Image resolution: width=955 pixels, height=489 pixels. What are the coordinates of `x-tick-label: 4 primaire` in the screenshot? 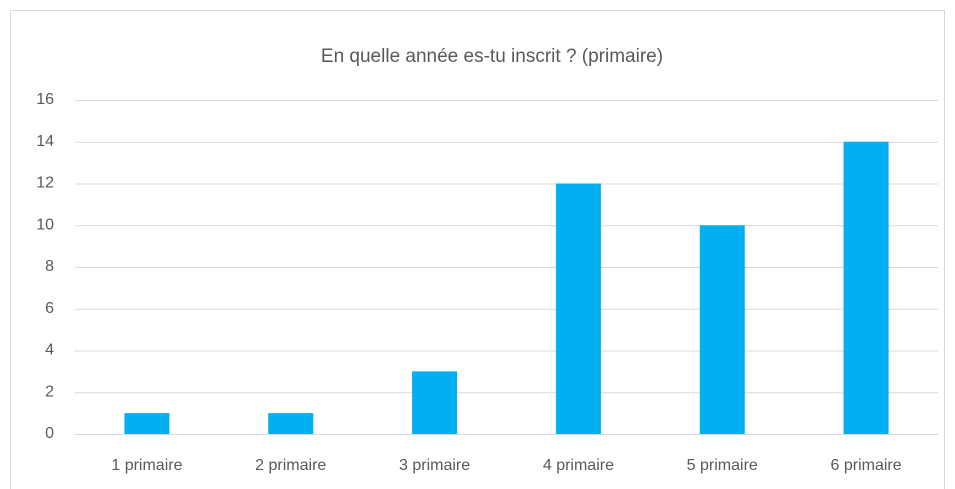 It's located at (578, 465).